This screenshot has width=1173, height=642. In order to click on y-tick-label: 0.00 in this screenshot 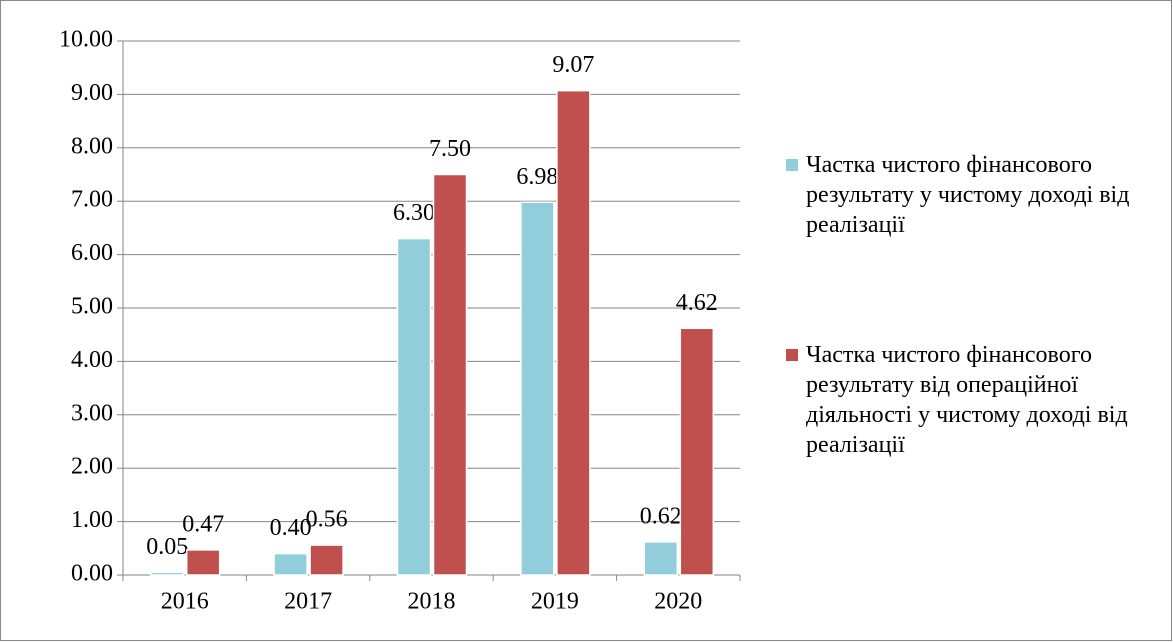, I will do `click(92, 574)`.